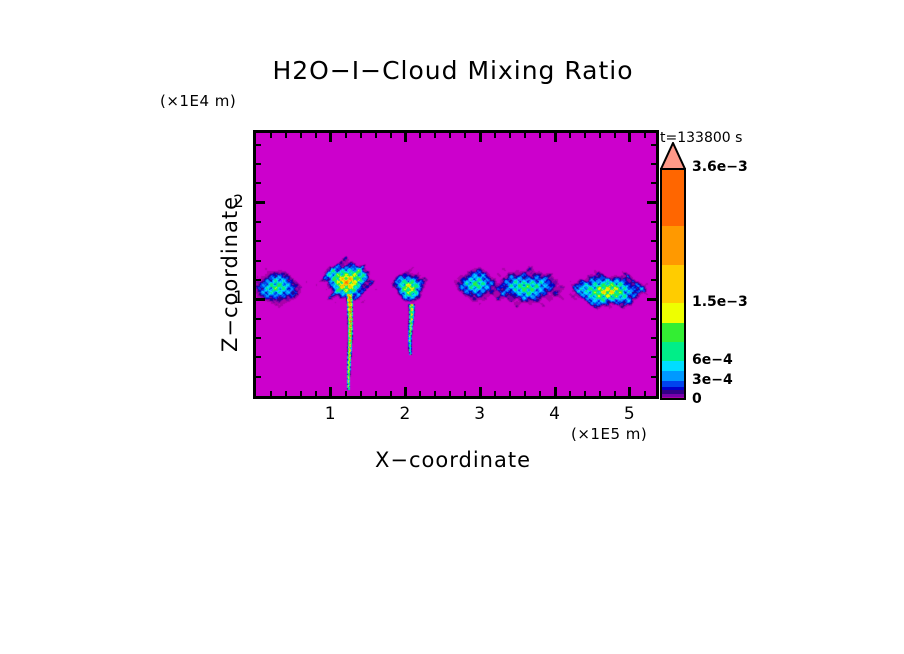 This screenshot has height=654, width=904. What do you see at coordinates (629, 414) in the screenshot?
I see `x-tick-label: 5` at bounding box center [629, 414].